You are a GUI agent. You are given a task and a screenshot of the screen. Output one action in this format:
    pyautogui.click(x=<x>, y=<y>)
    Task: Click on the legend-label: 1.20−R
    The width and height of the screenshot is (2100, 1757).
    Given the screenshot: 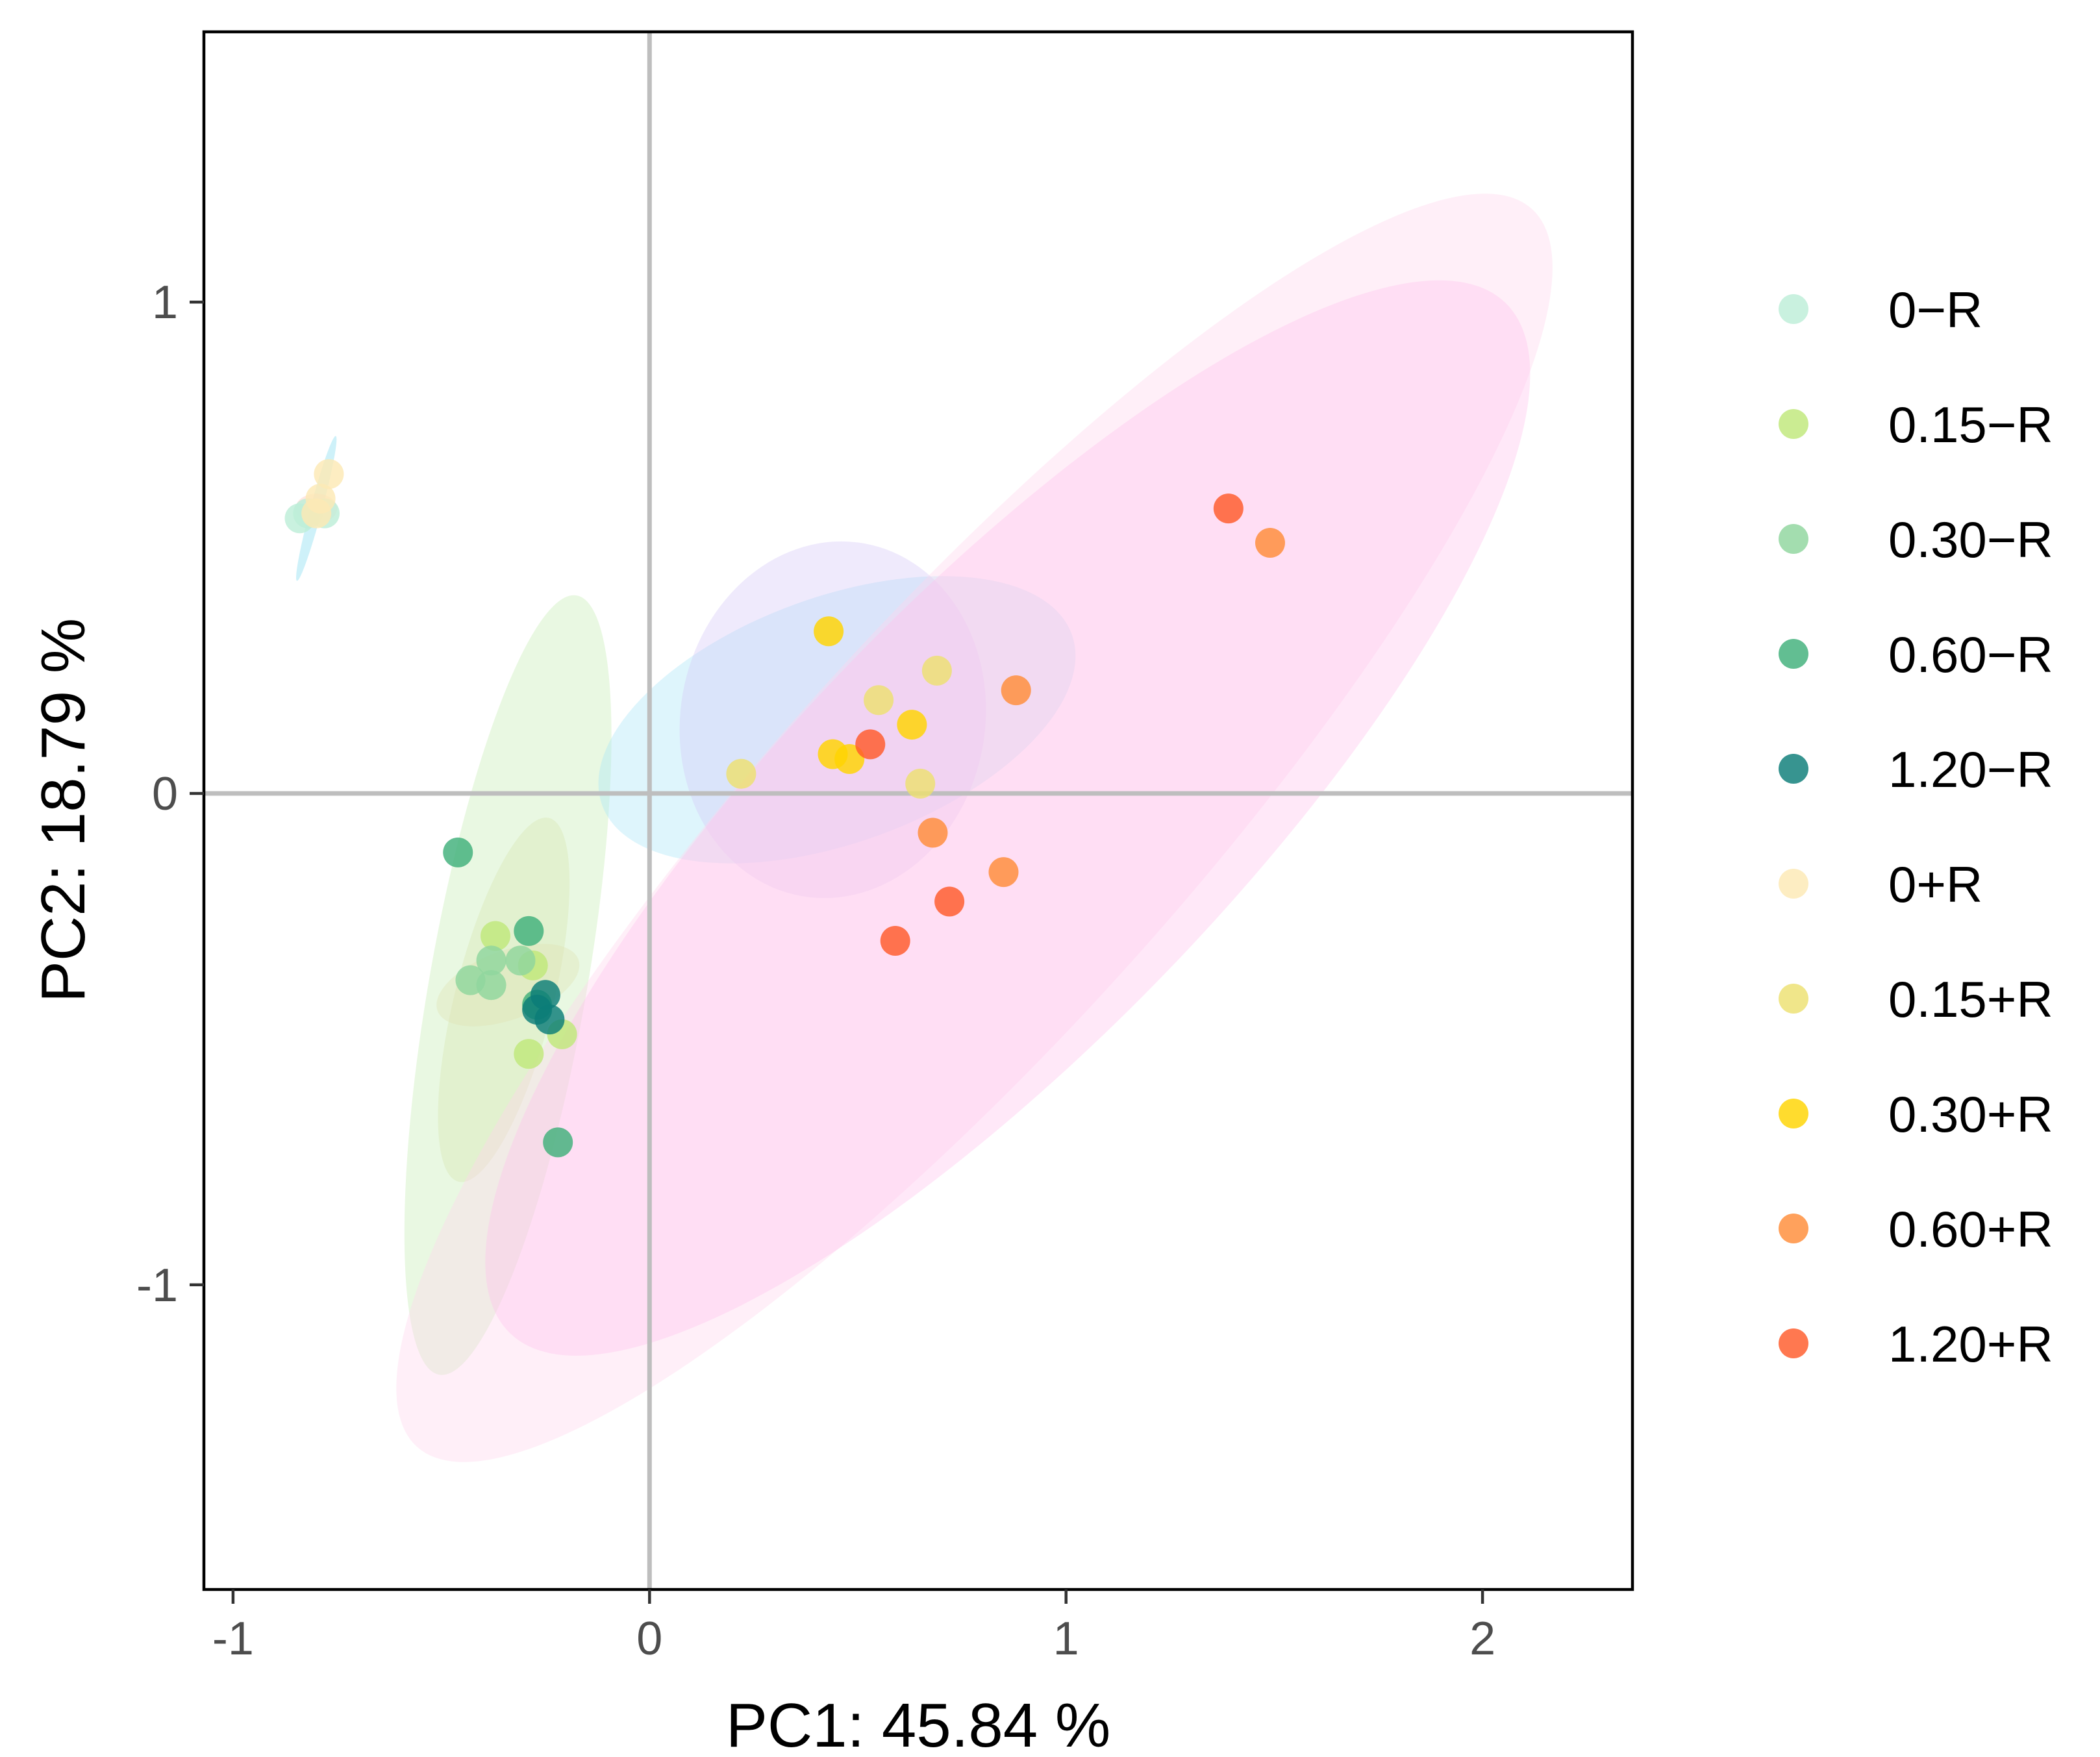 What is the action you would take?
    pyautogui.click(x=1970, y=769)
    